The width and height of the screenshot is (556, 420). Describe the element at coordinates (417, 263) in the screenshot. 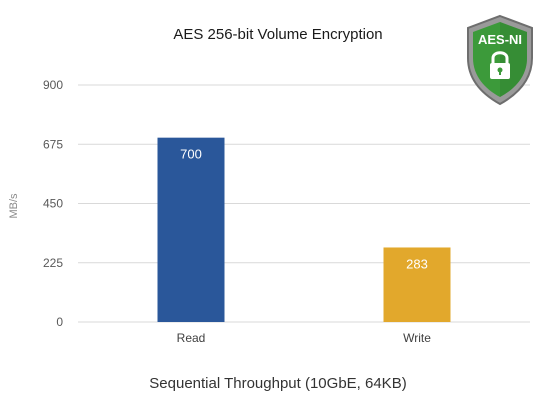

I see `data-label: 283` at that location.